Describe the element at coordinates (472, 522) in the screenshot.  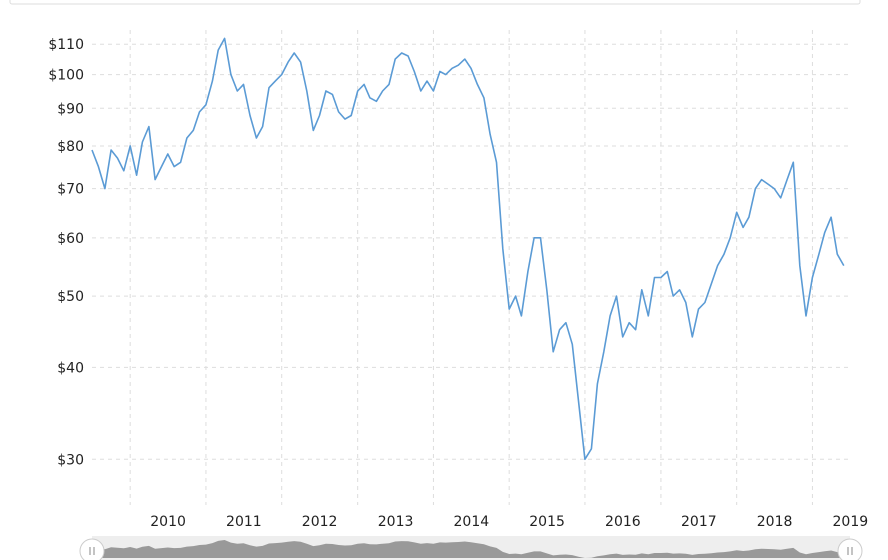
I see `x-tick-label: 2014` at that location.